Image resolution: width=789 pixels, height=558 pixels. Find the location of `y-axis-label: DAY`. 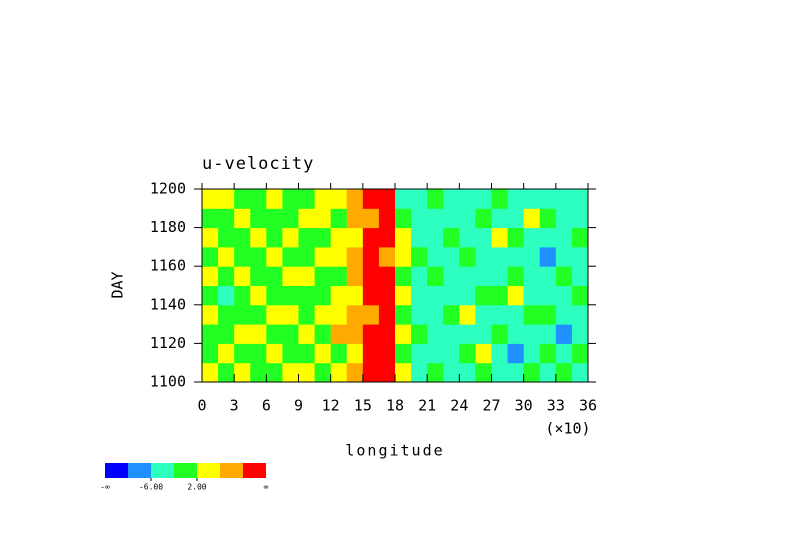

y-axis-label: DAY is located at coordinates (118, 284).